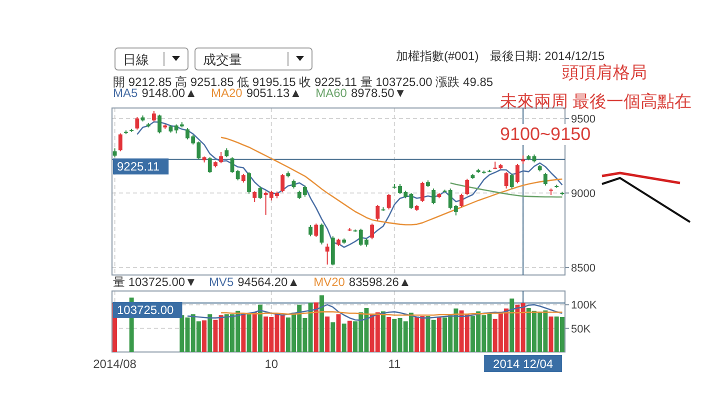 The image size is (720, 398). What do you see at coordinates (169, 93) in the screenshot?
I see `text: 9148.00▲` at bounding box center [169, 93].